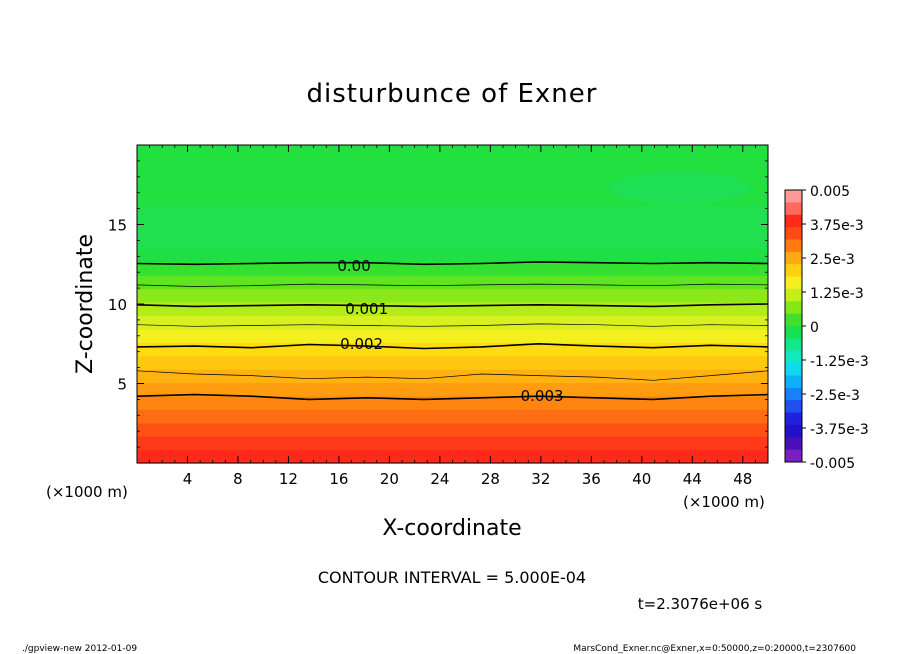 Image resolution: width=904 pixels, height=654 pixels. I want to click on x-unit-label-left: (×1000 m), so click(87, 492).